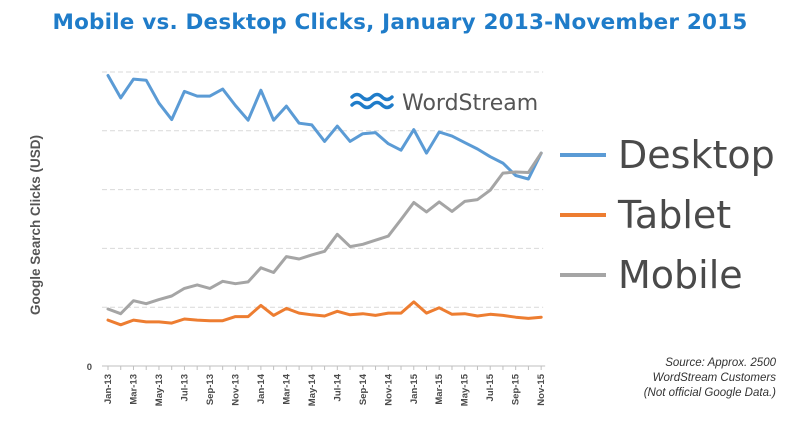  I want to click on source-note-line: WordStream Customers, so click(715, 378).